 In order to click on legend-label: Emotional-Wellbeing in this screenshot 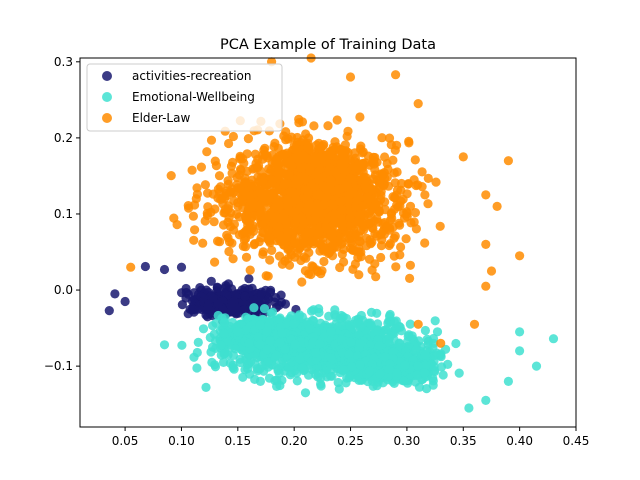, I will do `click(193, 97)`.